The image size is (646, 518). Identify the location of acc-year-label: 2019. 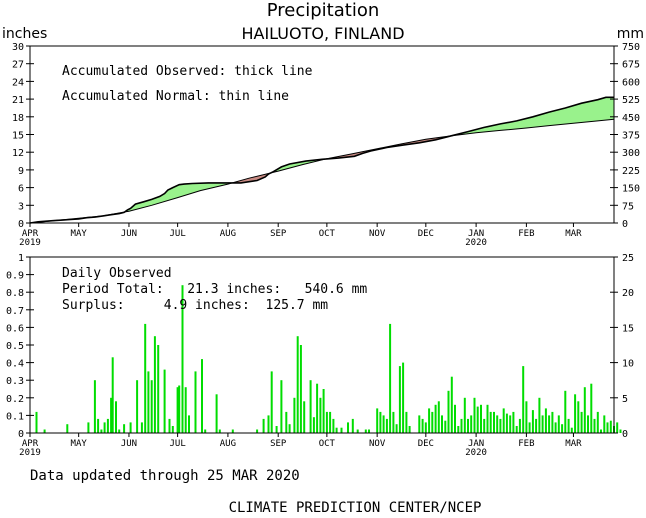
(30, 243).